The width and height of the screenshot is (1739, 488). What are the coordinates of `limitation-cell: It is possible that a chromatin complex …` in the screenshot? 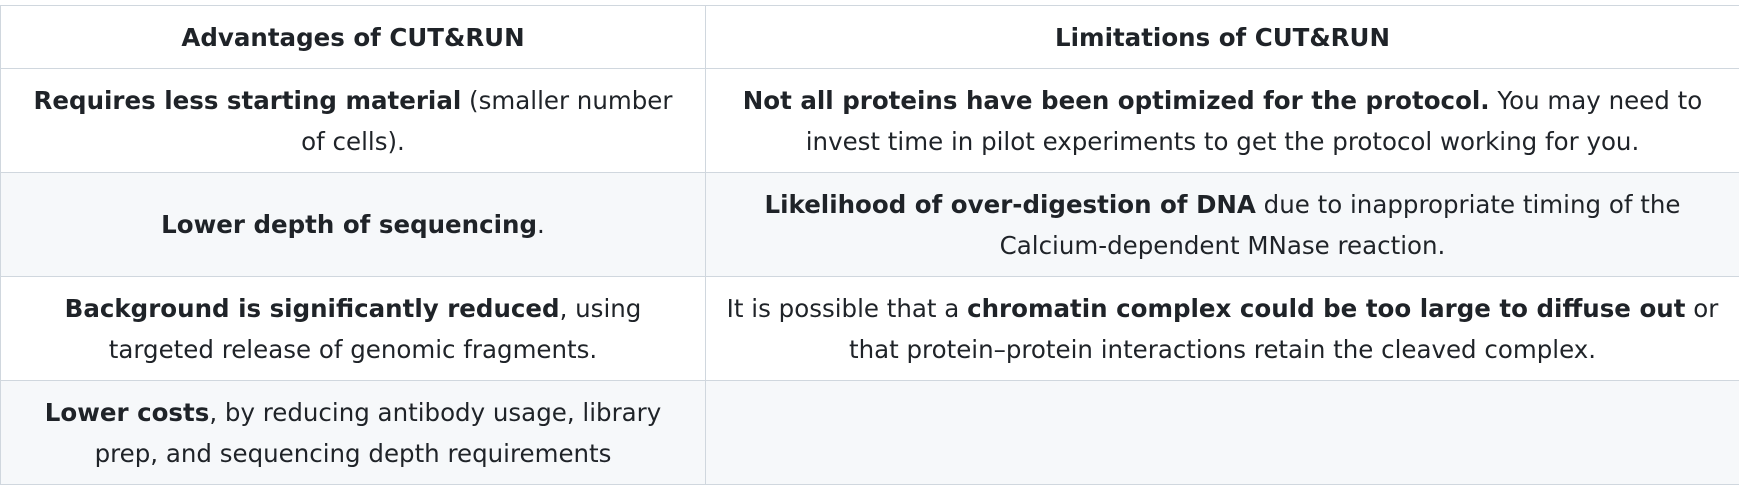 It's located at (1222, 328).